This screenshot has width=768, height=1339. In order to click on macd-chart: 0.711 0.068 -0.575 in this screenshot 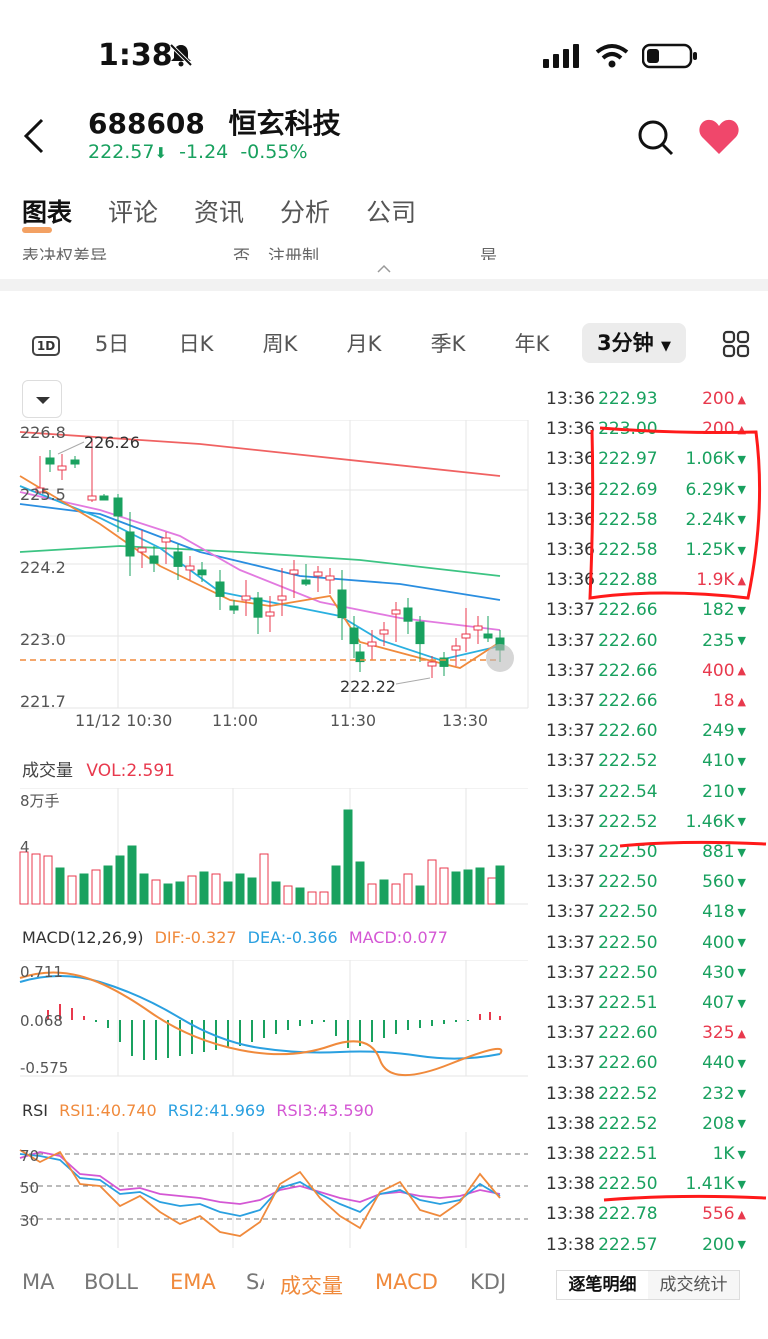, I will do `click(265, 1019)`.